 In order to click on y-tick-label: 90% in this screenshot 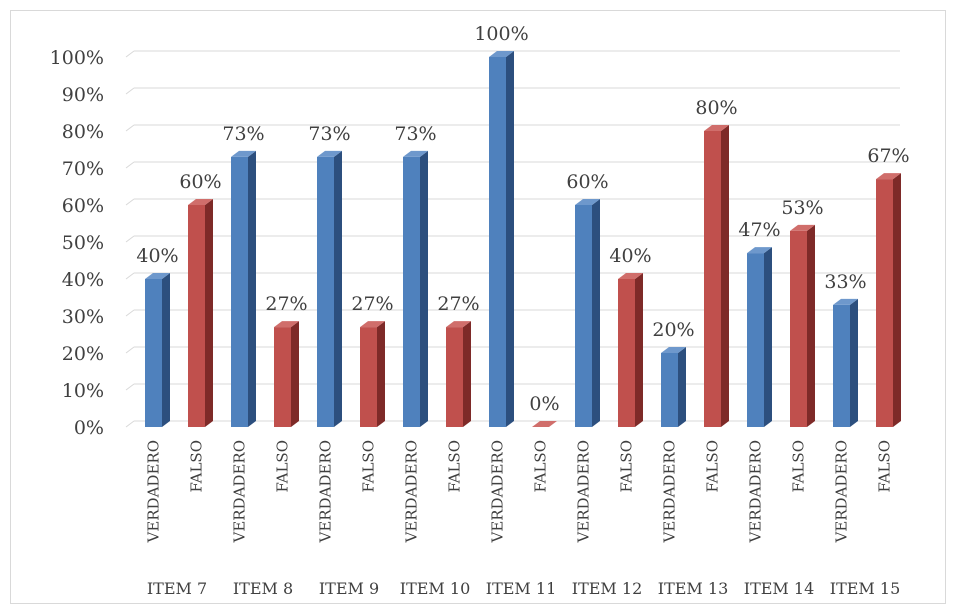, I will do `click(83, 95)`.